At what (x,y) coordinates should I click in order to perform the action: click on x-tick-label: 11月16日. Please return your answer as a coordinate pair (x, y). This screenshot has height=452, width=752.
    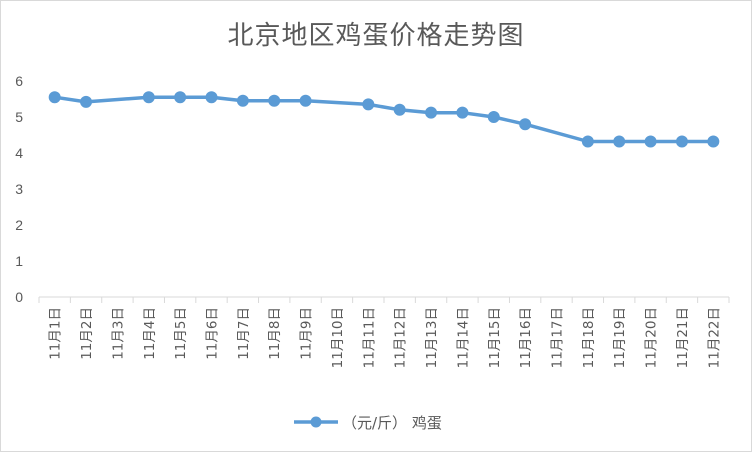
    Looking at the image, I should click on (526, 337).